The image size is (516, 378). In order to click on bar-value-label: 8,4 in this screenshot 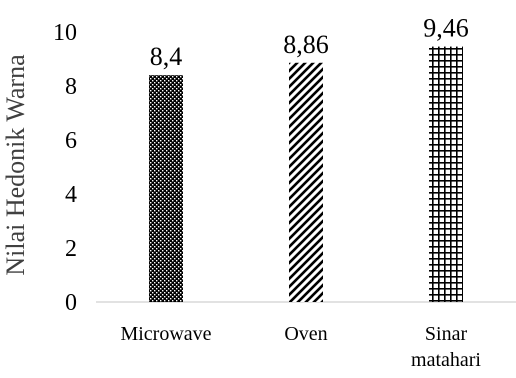, I will do `click(166, 56)`.